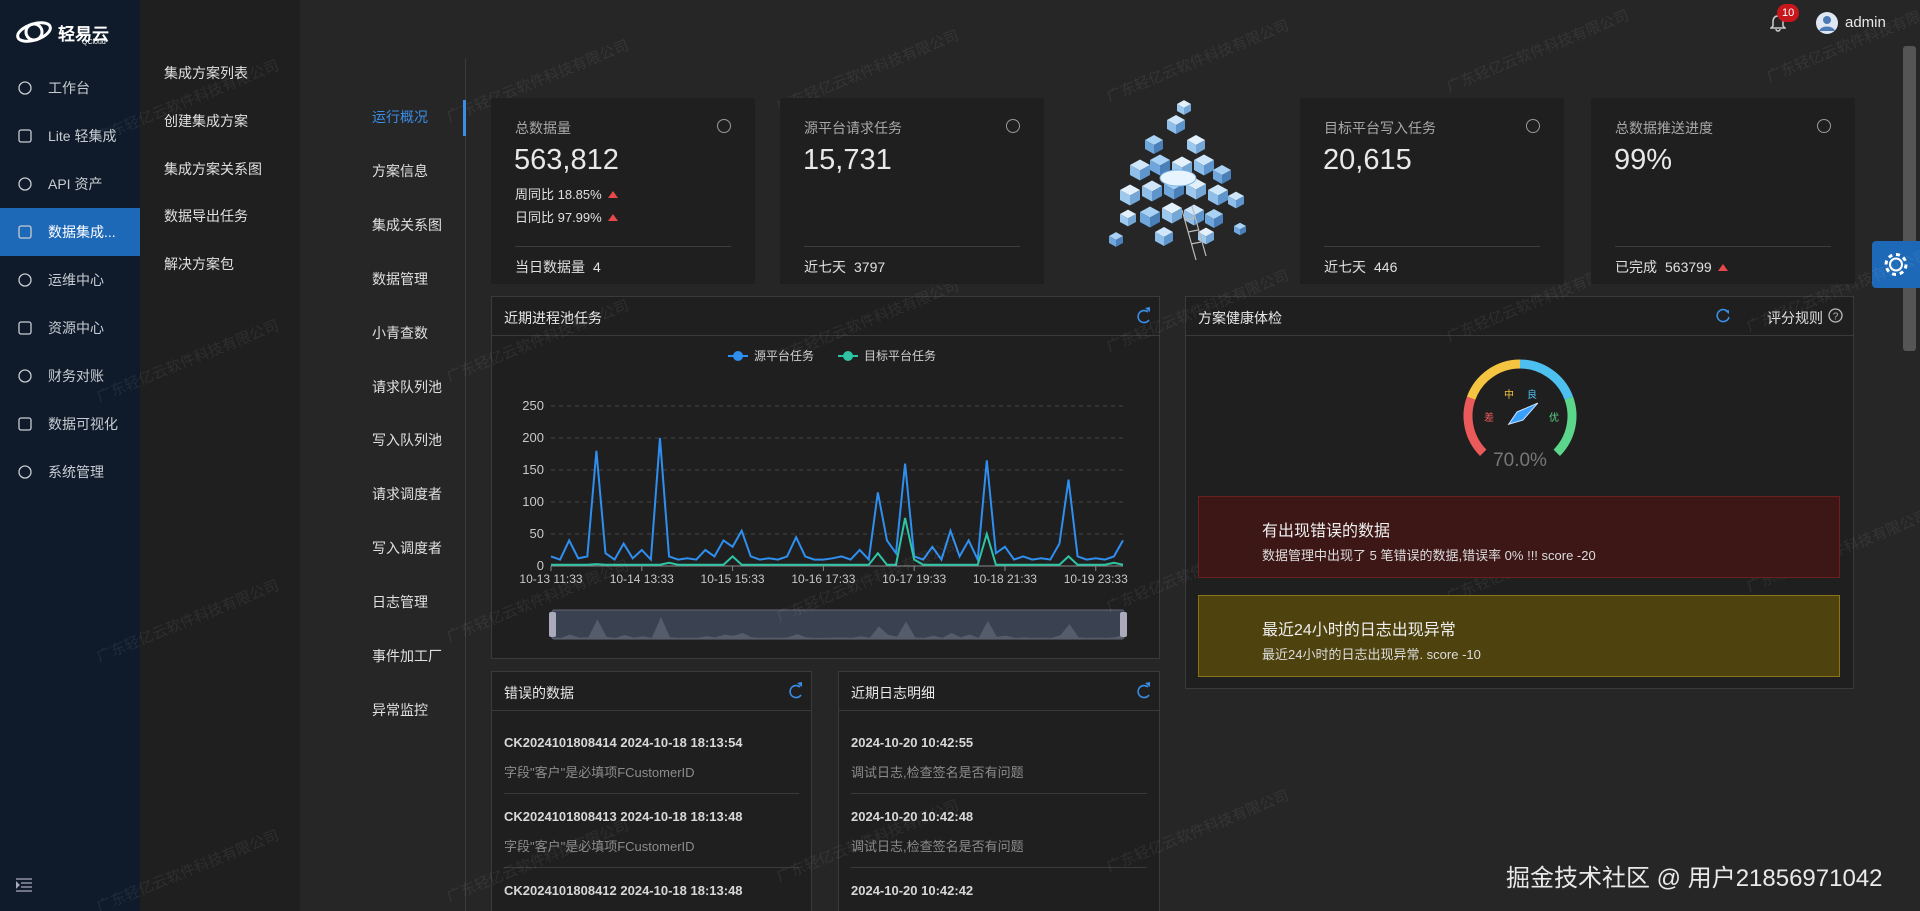 The width and height of the screenshot is (1920, 911). I want to click on help-icon: ?, so click(1835, 315).